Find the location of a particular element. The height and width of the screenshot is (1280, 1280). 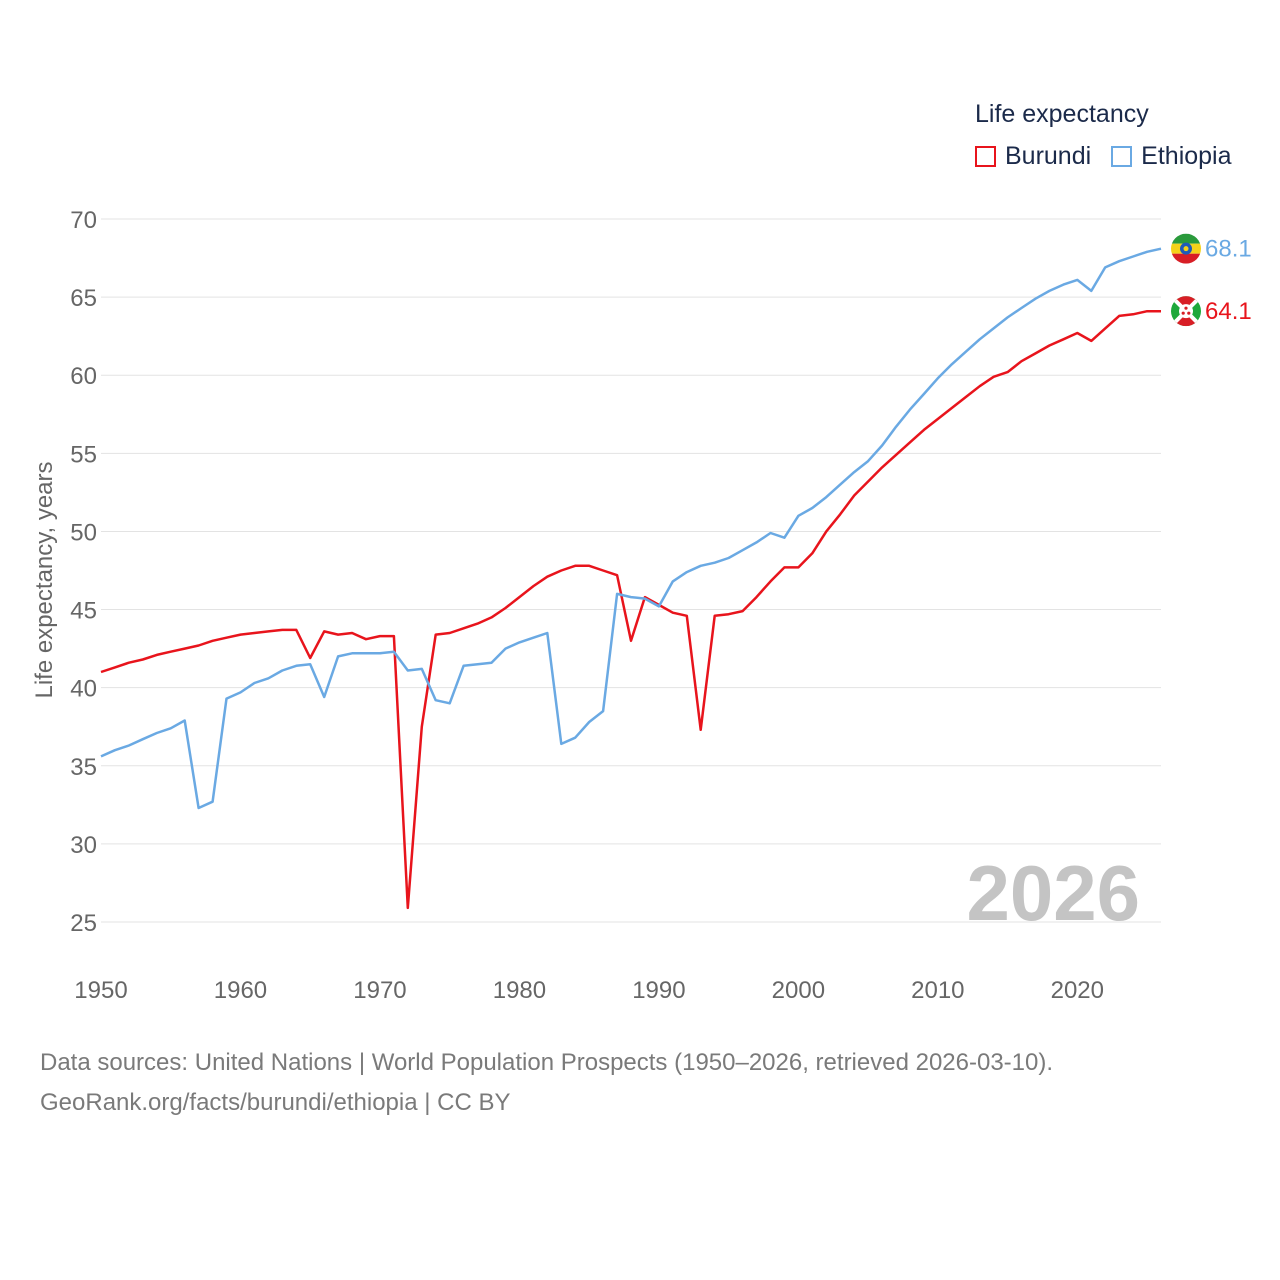

y-tick-label: 25 is located at coordinates (83, 923).